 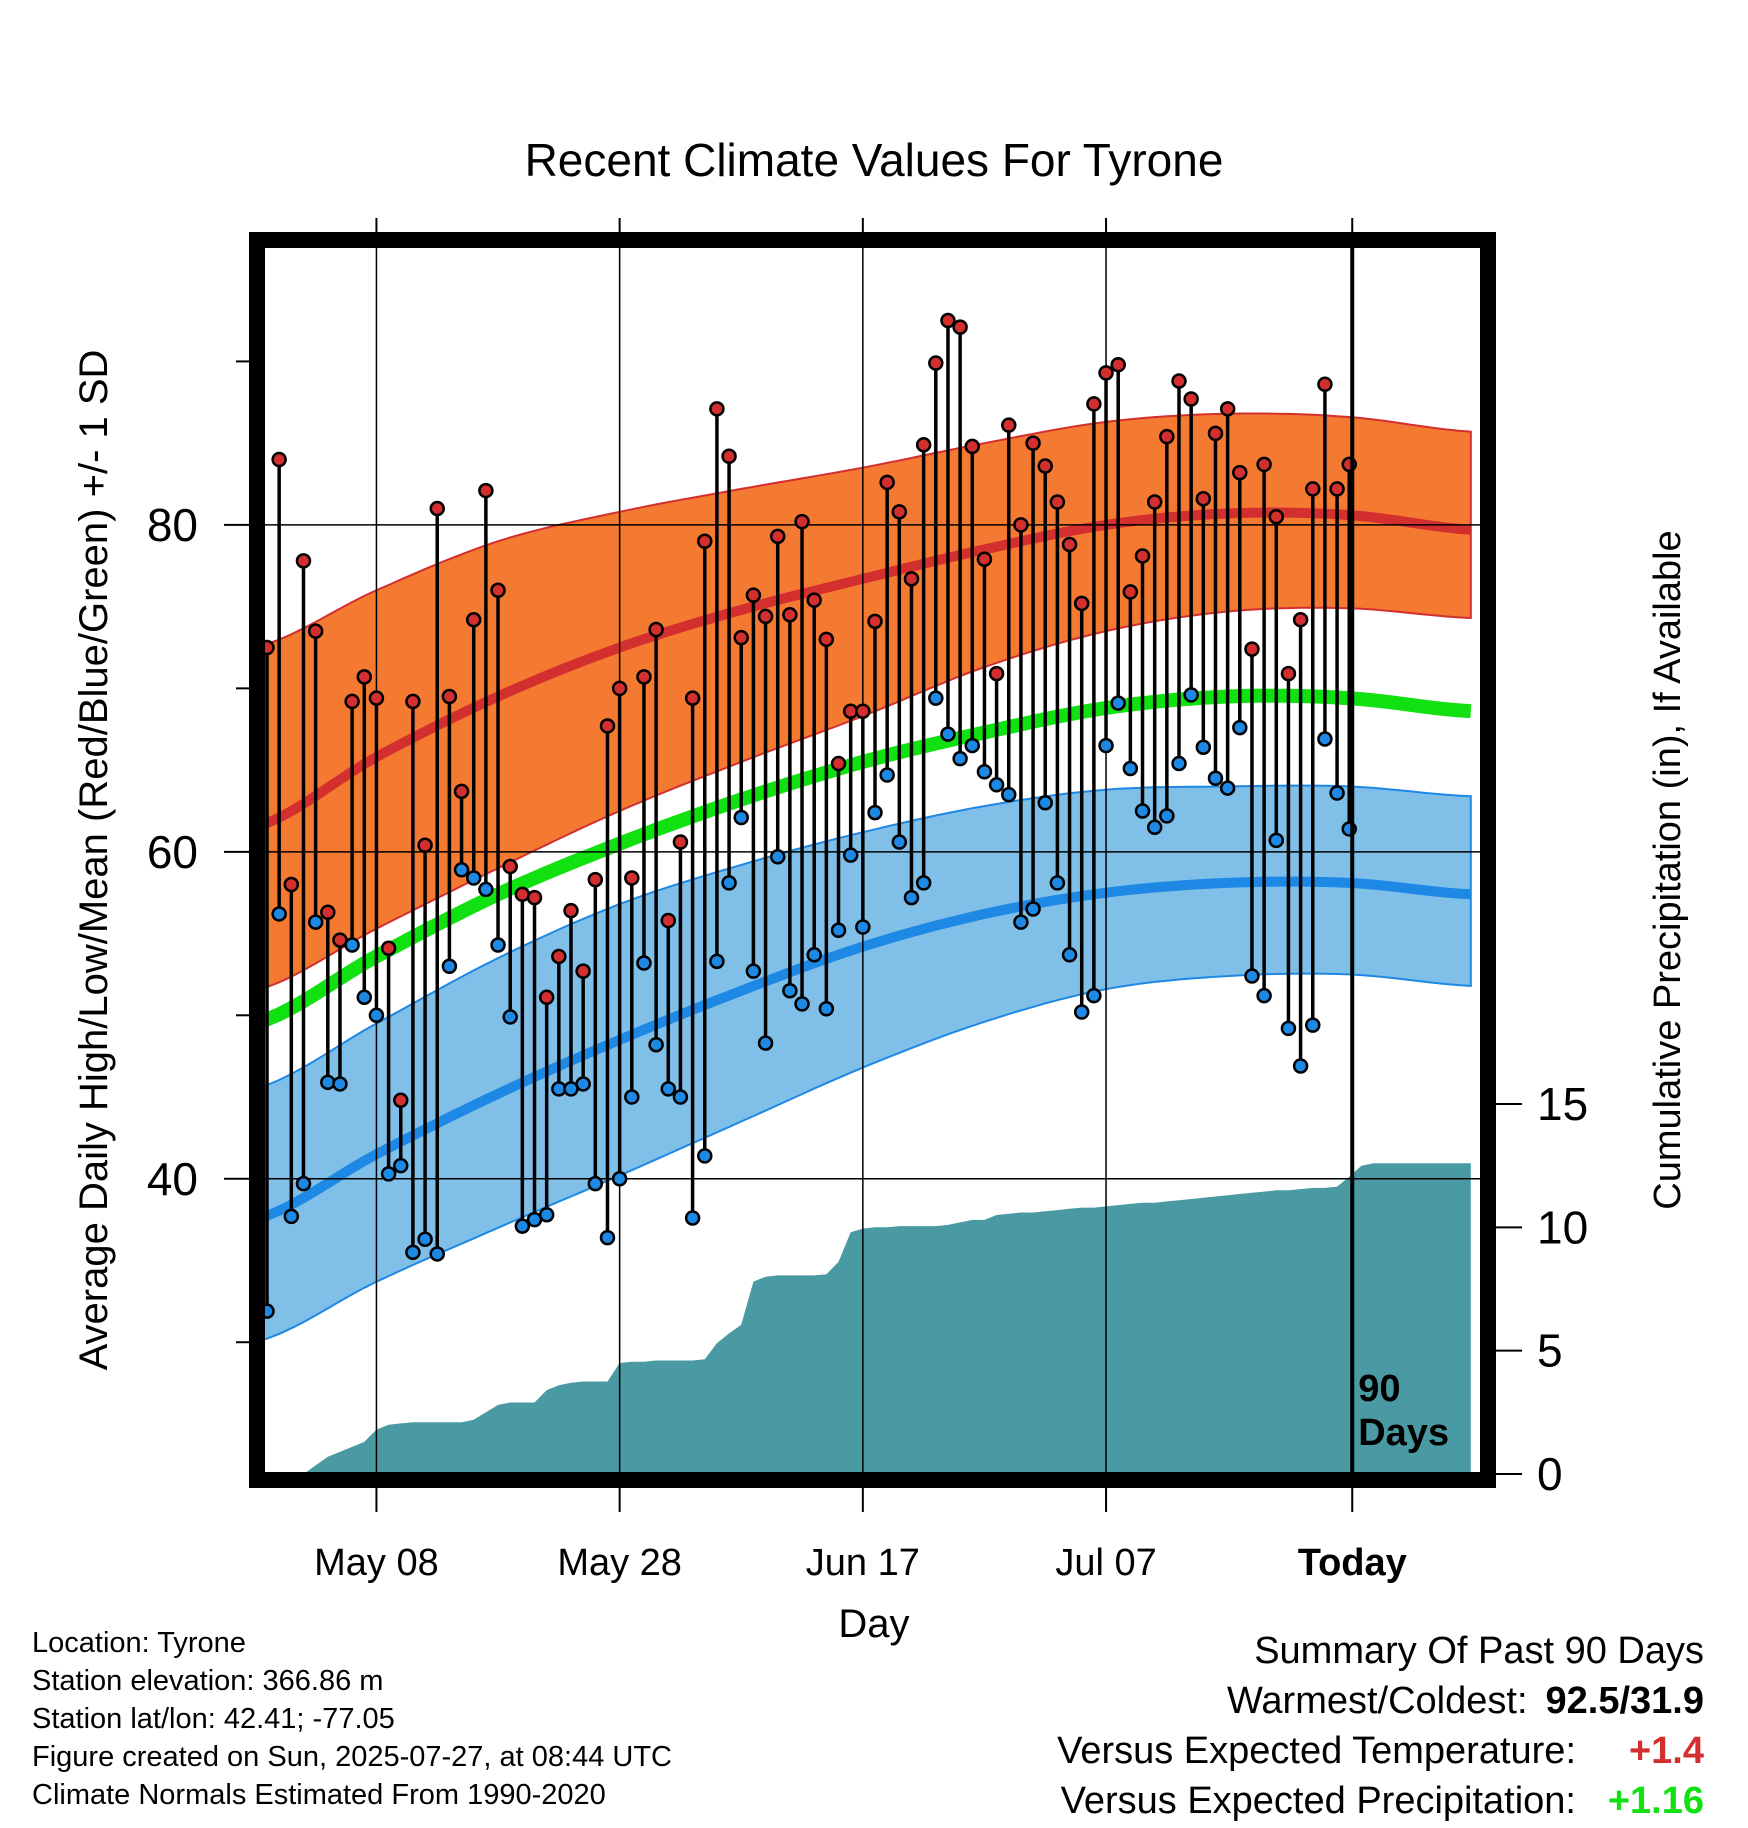 I want to click on precip-anomaly-row: Versus Expected Precipitation: +1.16, so click(x=1380, y=1801).